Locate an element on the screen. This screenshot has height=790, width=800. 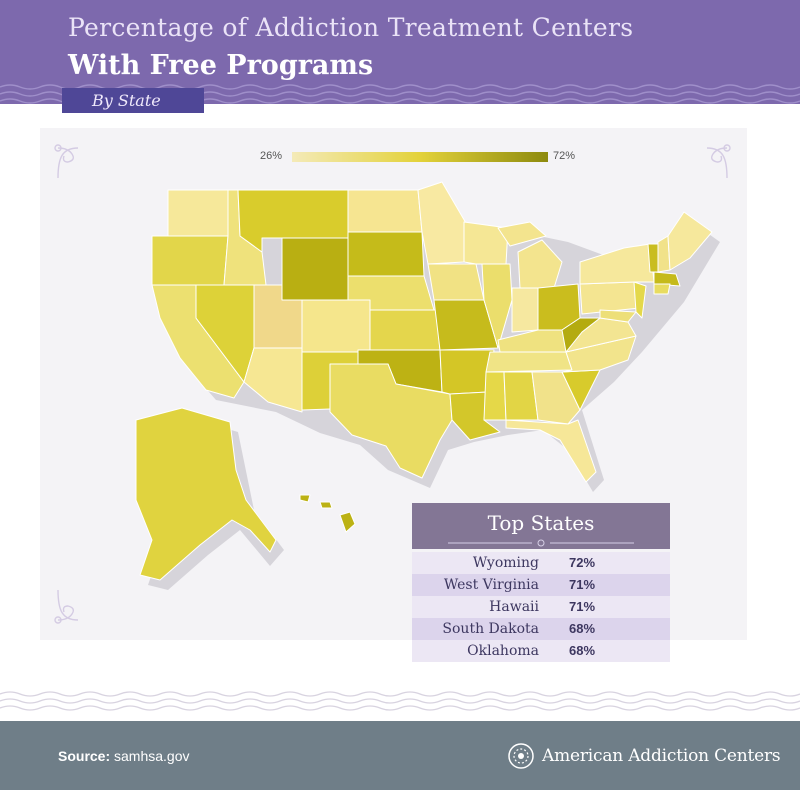
source-credit: Source: samhsa.gov is located at coordinates (124, 756).